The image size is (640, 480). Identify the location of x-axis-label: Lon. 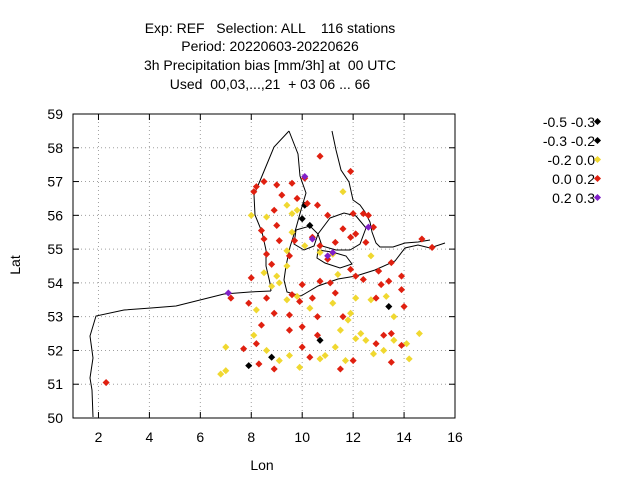
(261, 465).